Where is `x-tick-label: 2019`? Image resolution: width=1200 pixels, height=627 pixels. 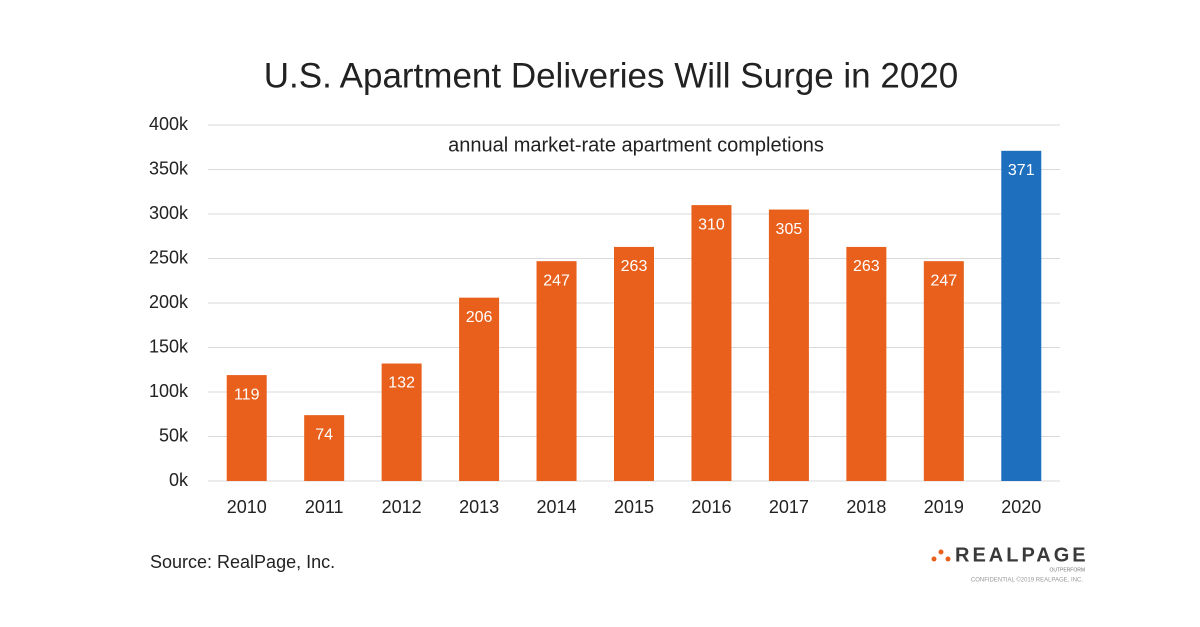
x-tick-label: 2019 is located at coordinates (944, 507).